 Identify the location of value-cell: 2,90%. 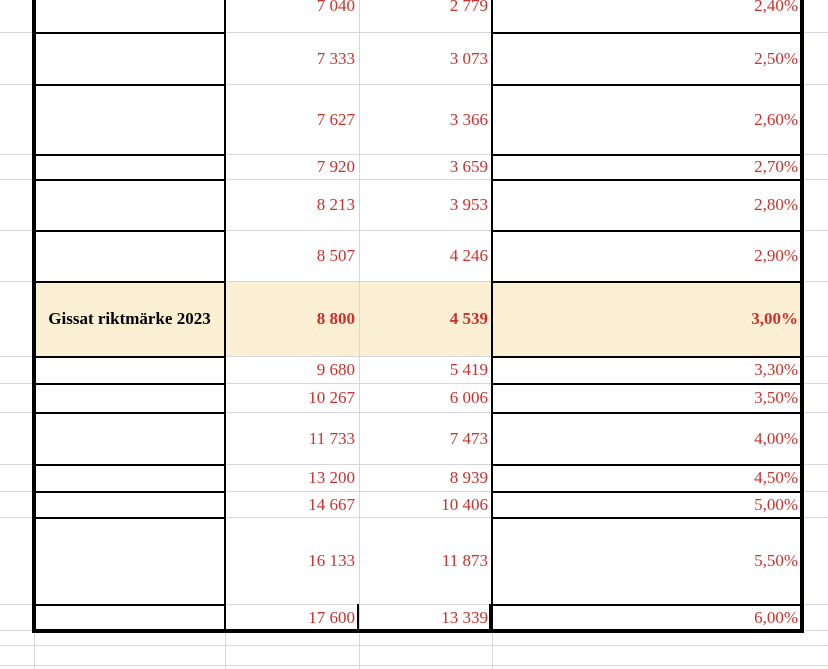
(776, 255).